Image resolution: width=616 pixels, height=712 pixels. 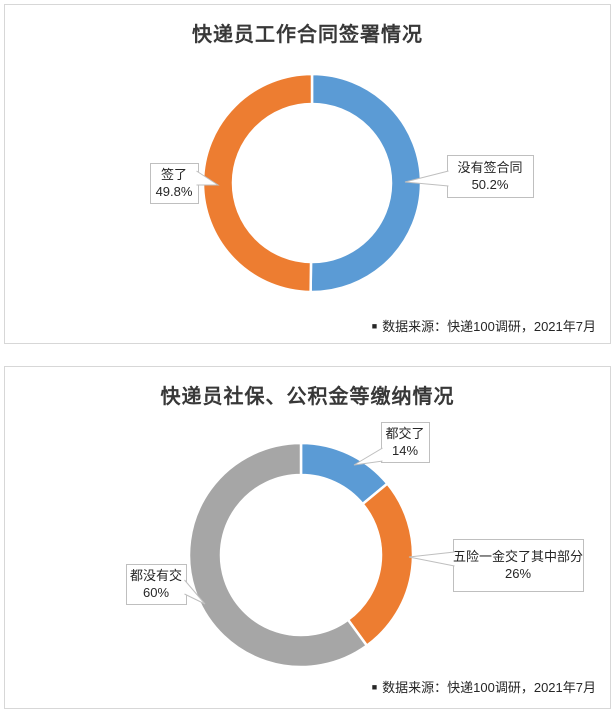 What do you see at coordinates (307, 397) in the screenshot?
I see `chart-title: 快递员社保、公积金等缴纳情况` at bounding box center [307, 397].